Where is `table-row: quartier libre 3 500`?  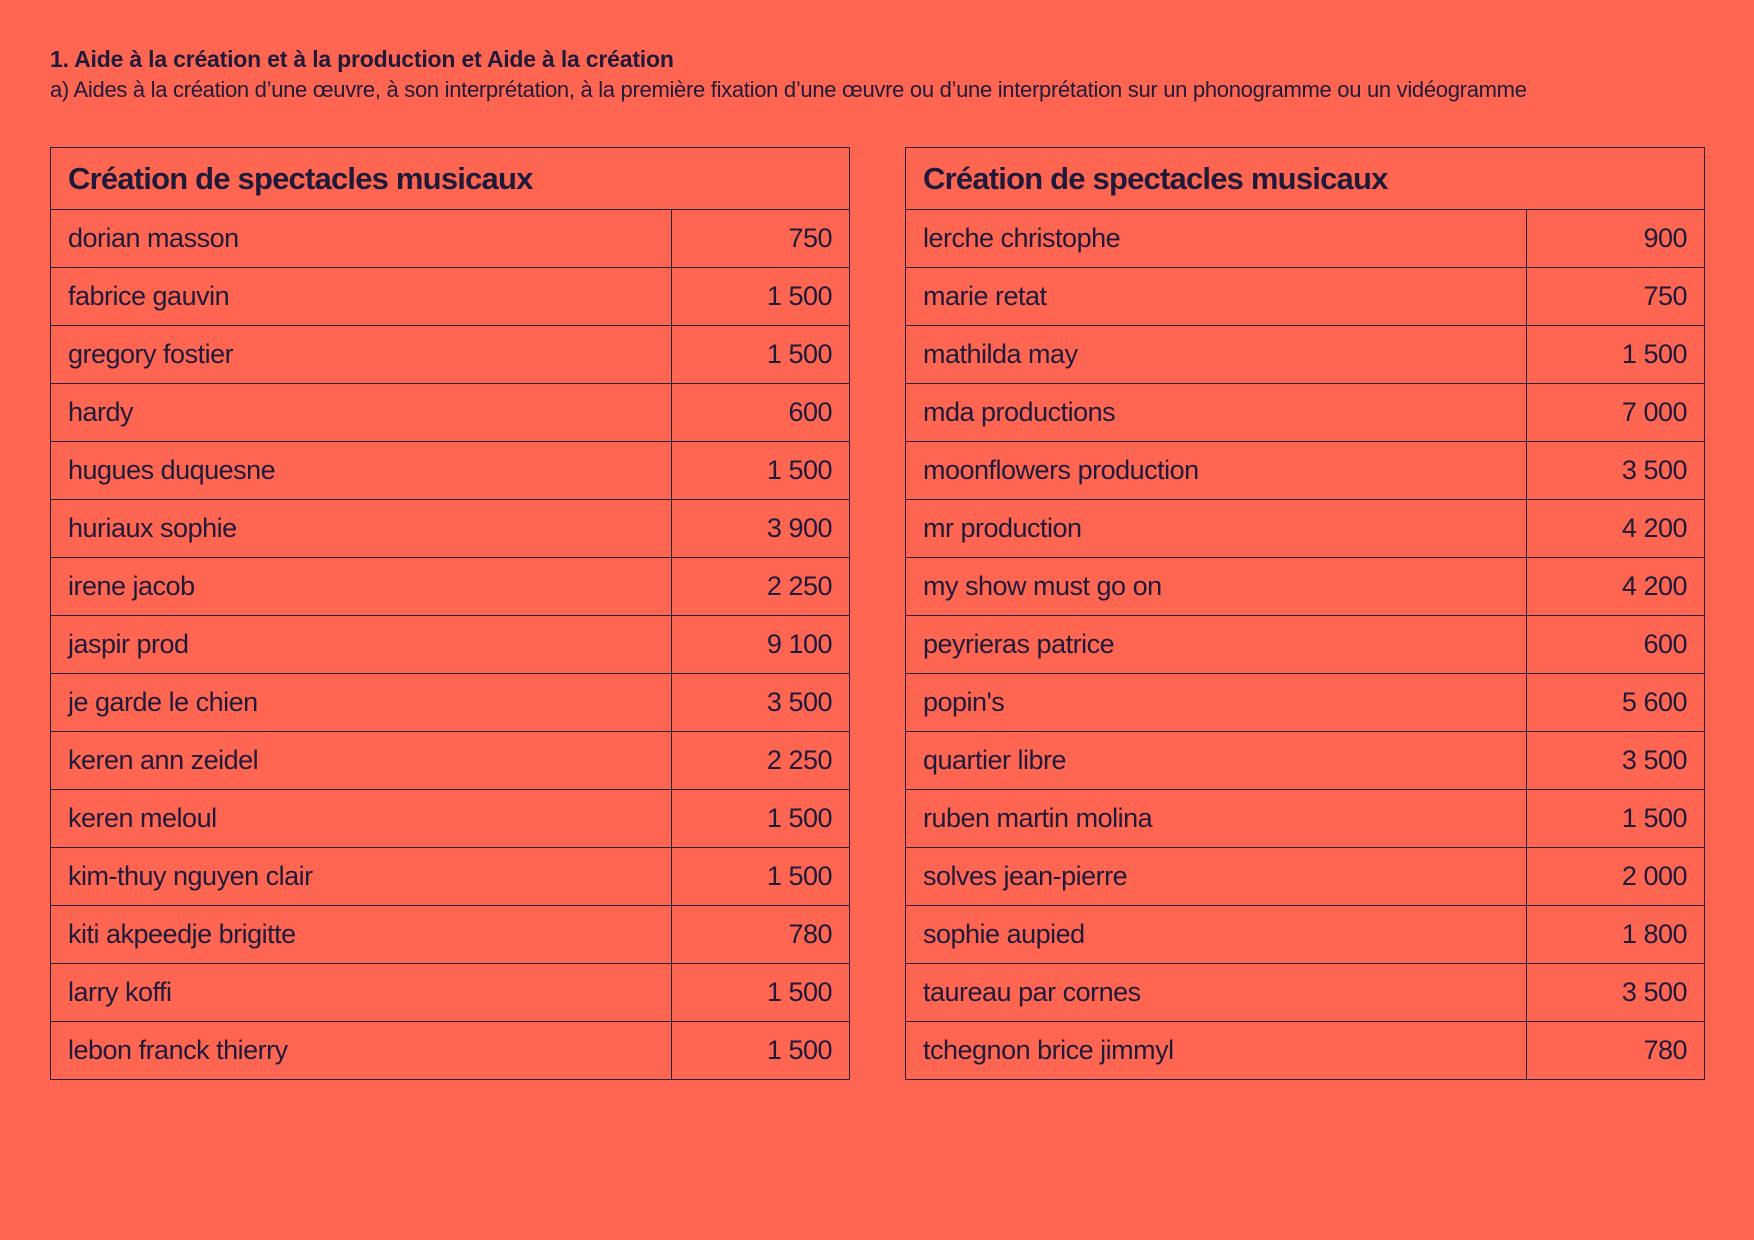
table-row: quartier libre 3 500 is located at coordinates (1305, 760).